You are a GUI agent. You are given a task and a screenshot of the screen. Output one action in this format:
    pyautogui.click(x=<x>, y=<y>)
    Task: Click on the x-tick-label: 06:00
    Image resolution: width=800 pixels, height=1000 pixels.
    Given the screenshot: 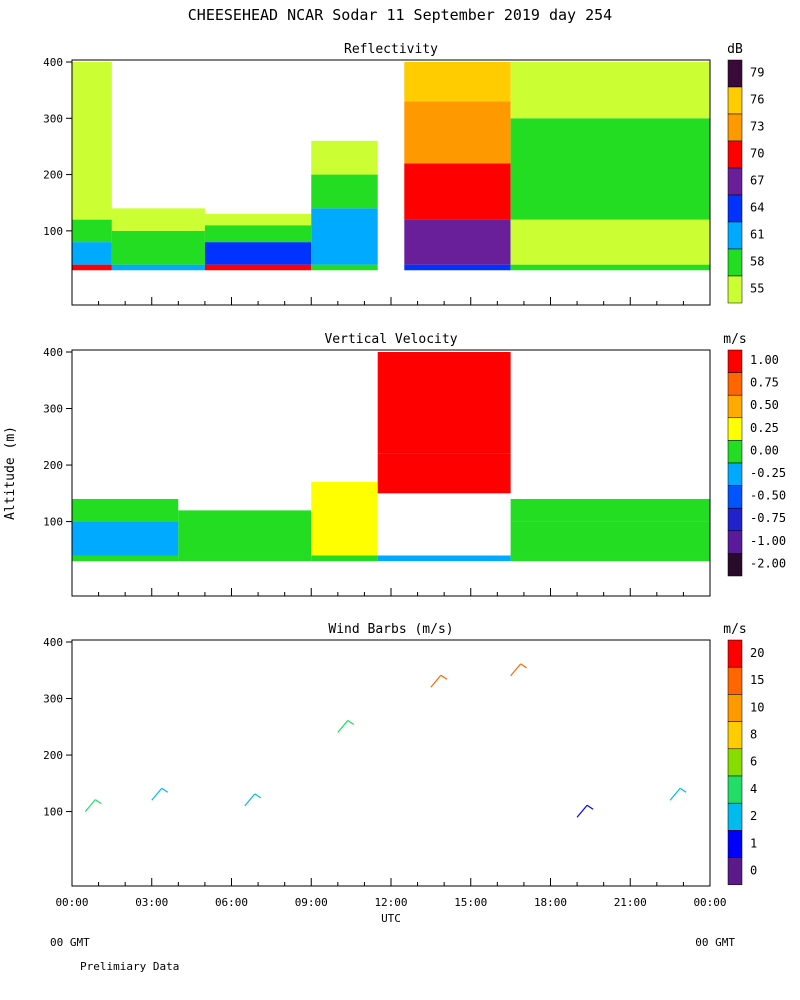 What is the action you would take?
    pyautogui.click(x=231, y=902)
    